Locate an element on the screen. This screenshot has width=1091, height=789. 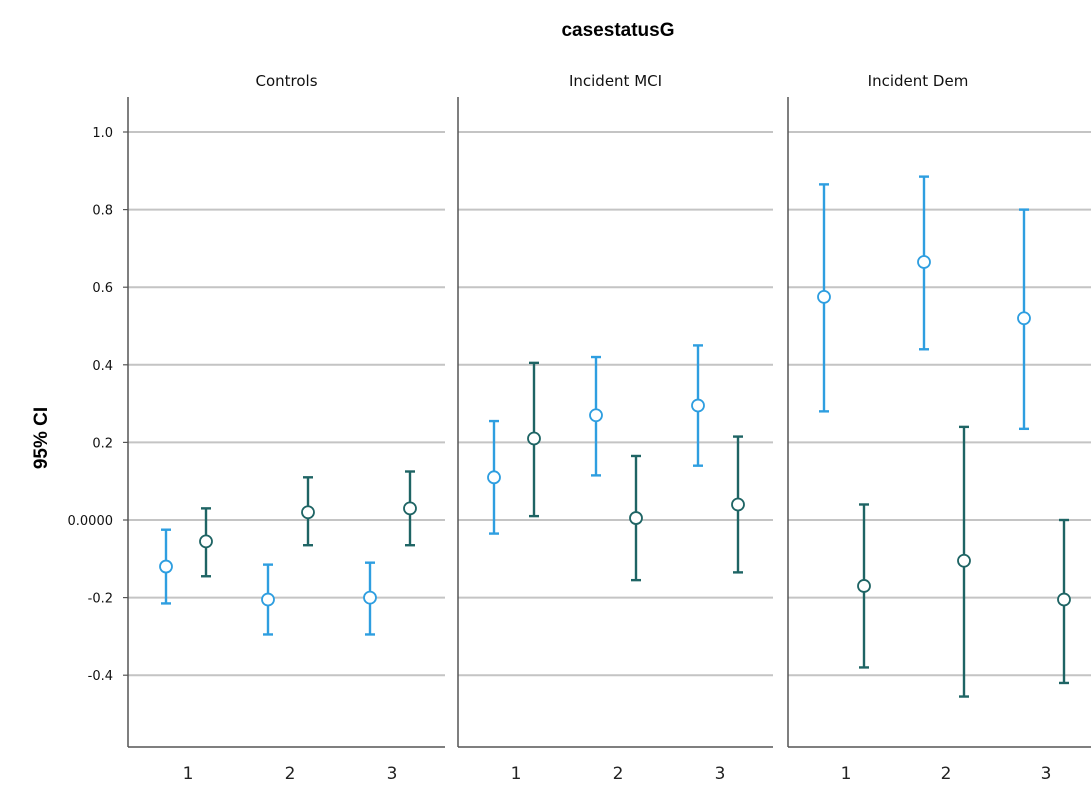
x-tick-label-p2-0: 1 is located at coordinates (846, 774).